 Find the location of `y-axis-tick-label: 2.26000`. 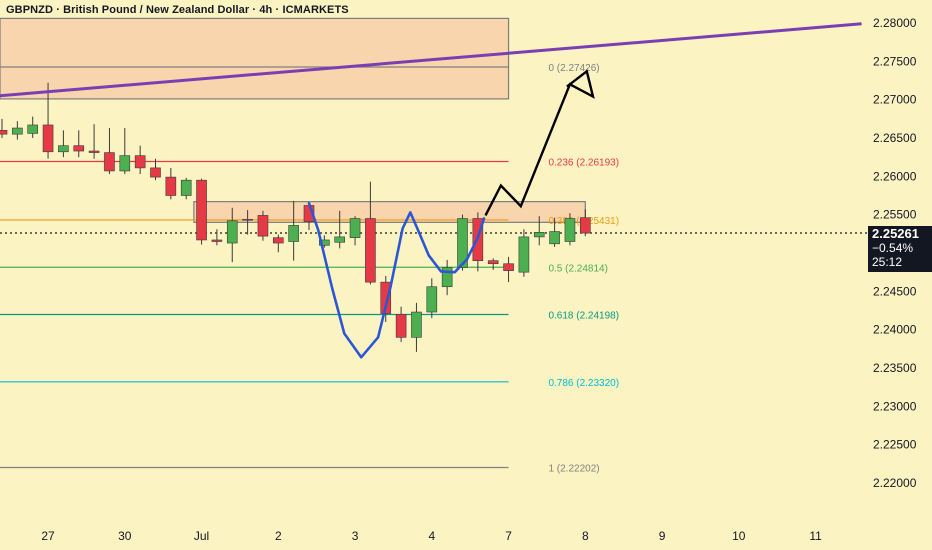

y-axis-tick-label: 2.26000 is located at coordinates (895, 176).